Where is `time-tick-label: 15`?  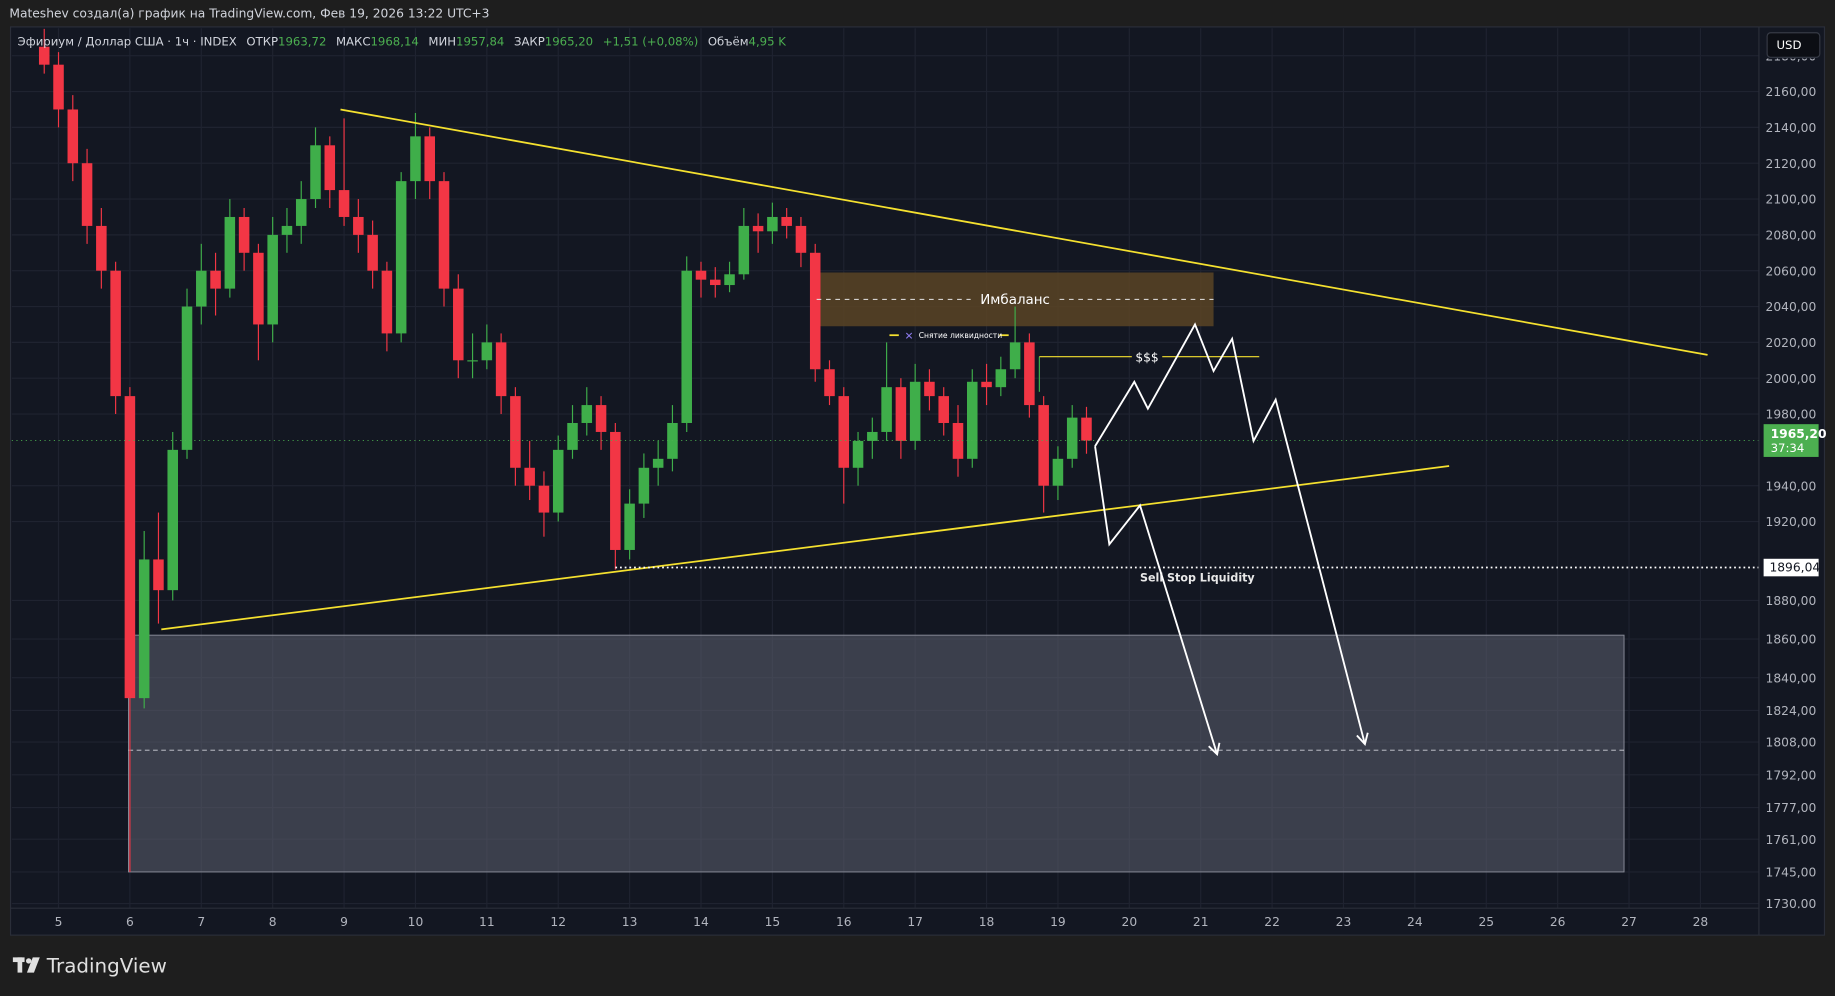 time-tick-label: 15 is located at coordinates (773, 922).